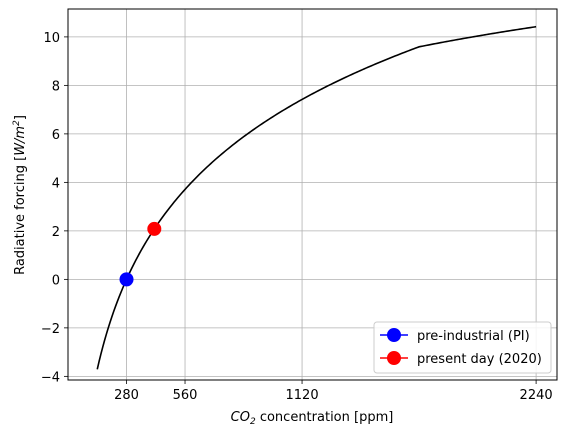 The width and height of the screenshot is (573, 436). I want to click on present-day-marker, so click(154, 228).